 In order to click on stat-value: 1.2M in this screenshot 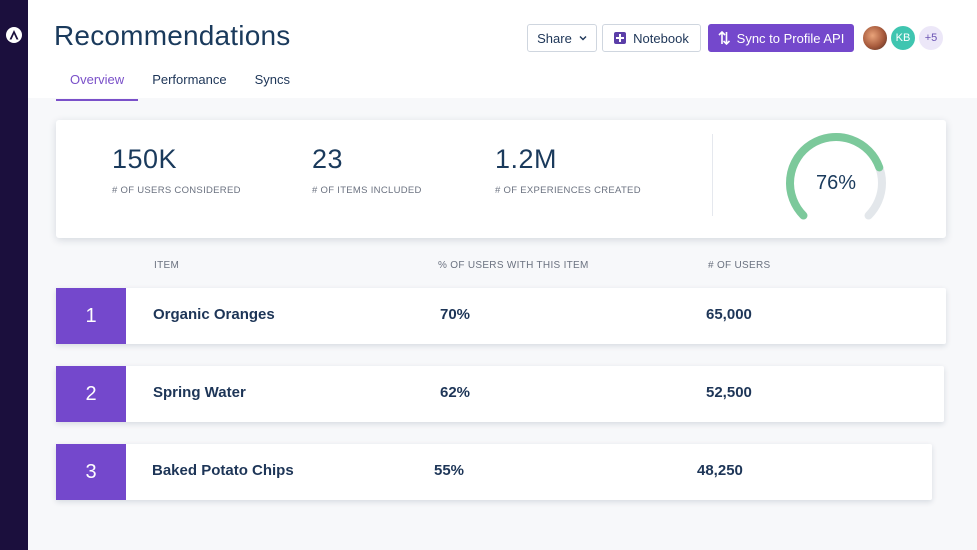, I will do `click(526, 159)`.